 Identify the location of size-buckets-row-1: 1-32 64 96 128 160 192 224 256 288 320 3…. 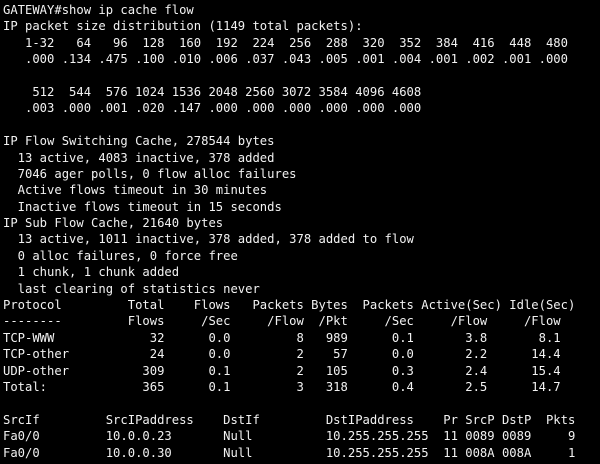
(285, 42).